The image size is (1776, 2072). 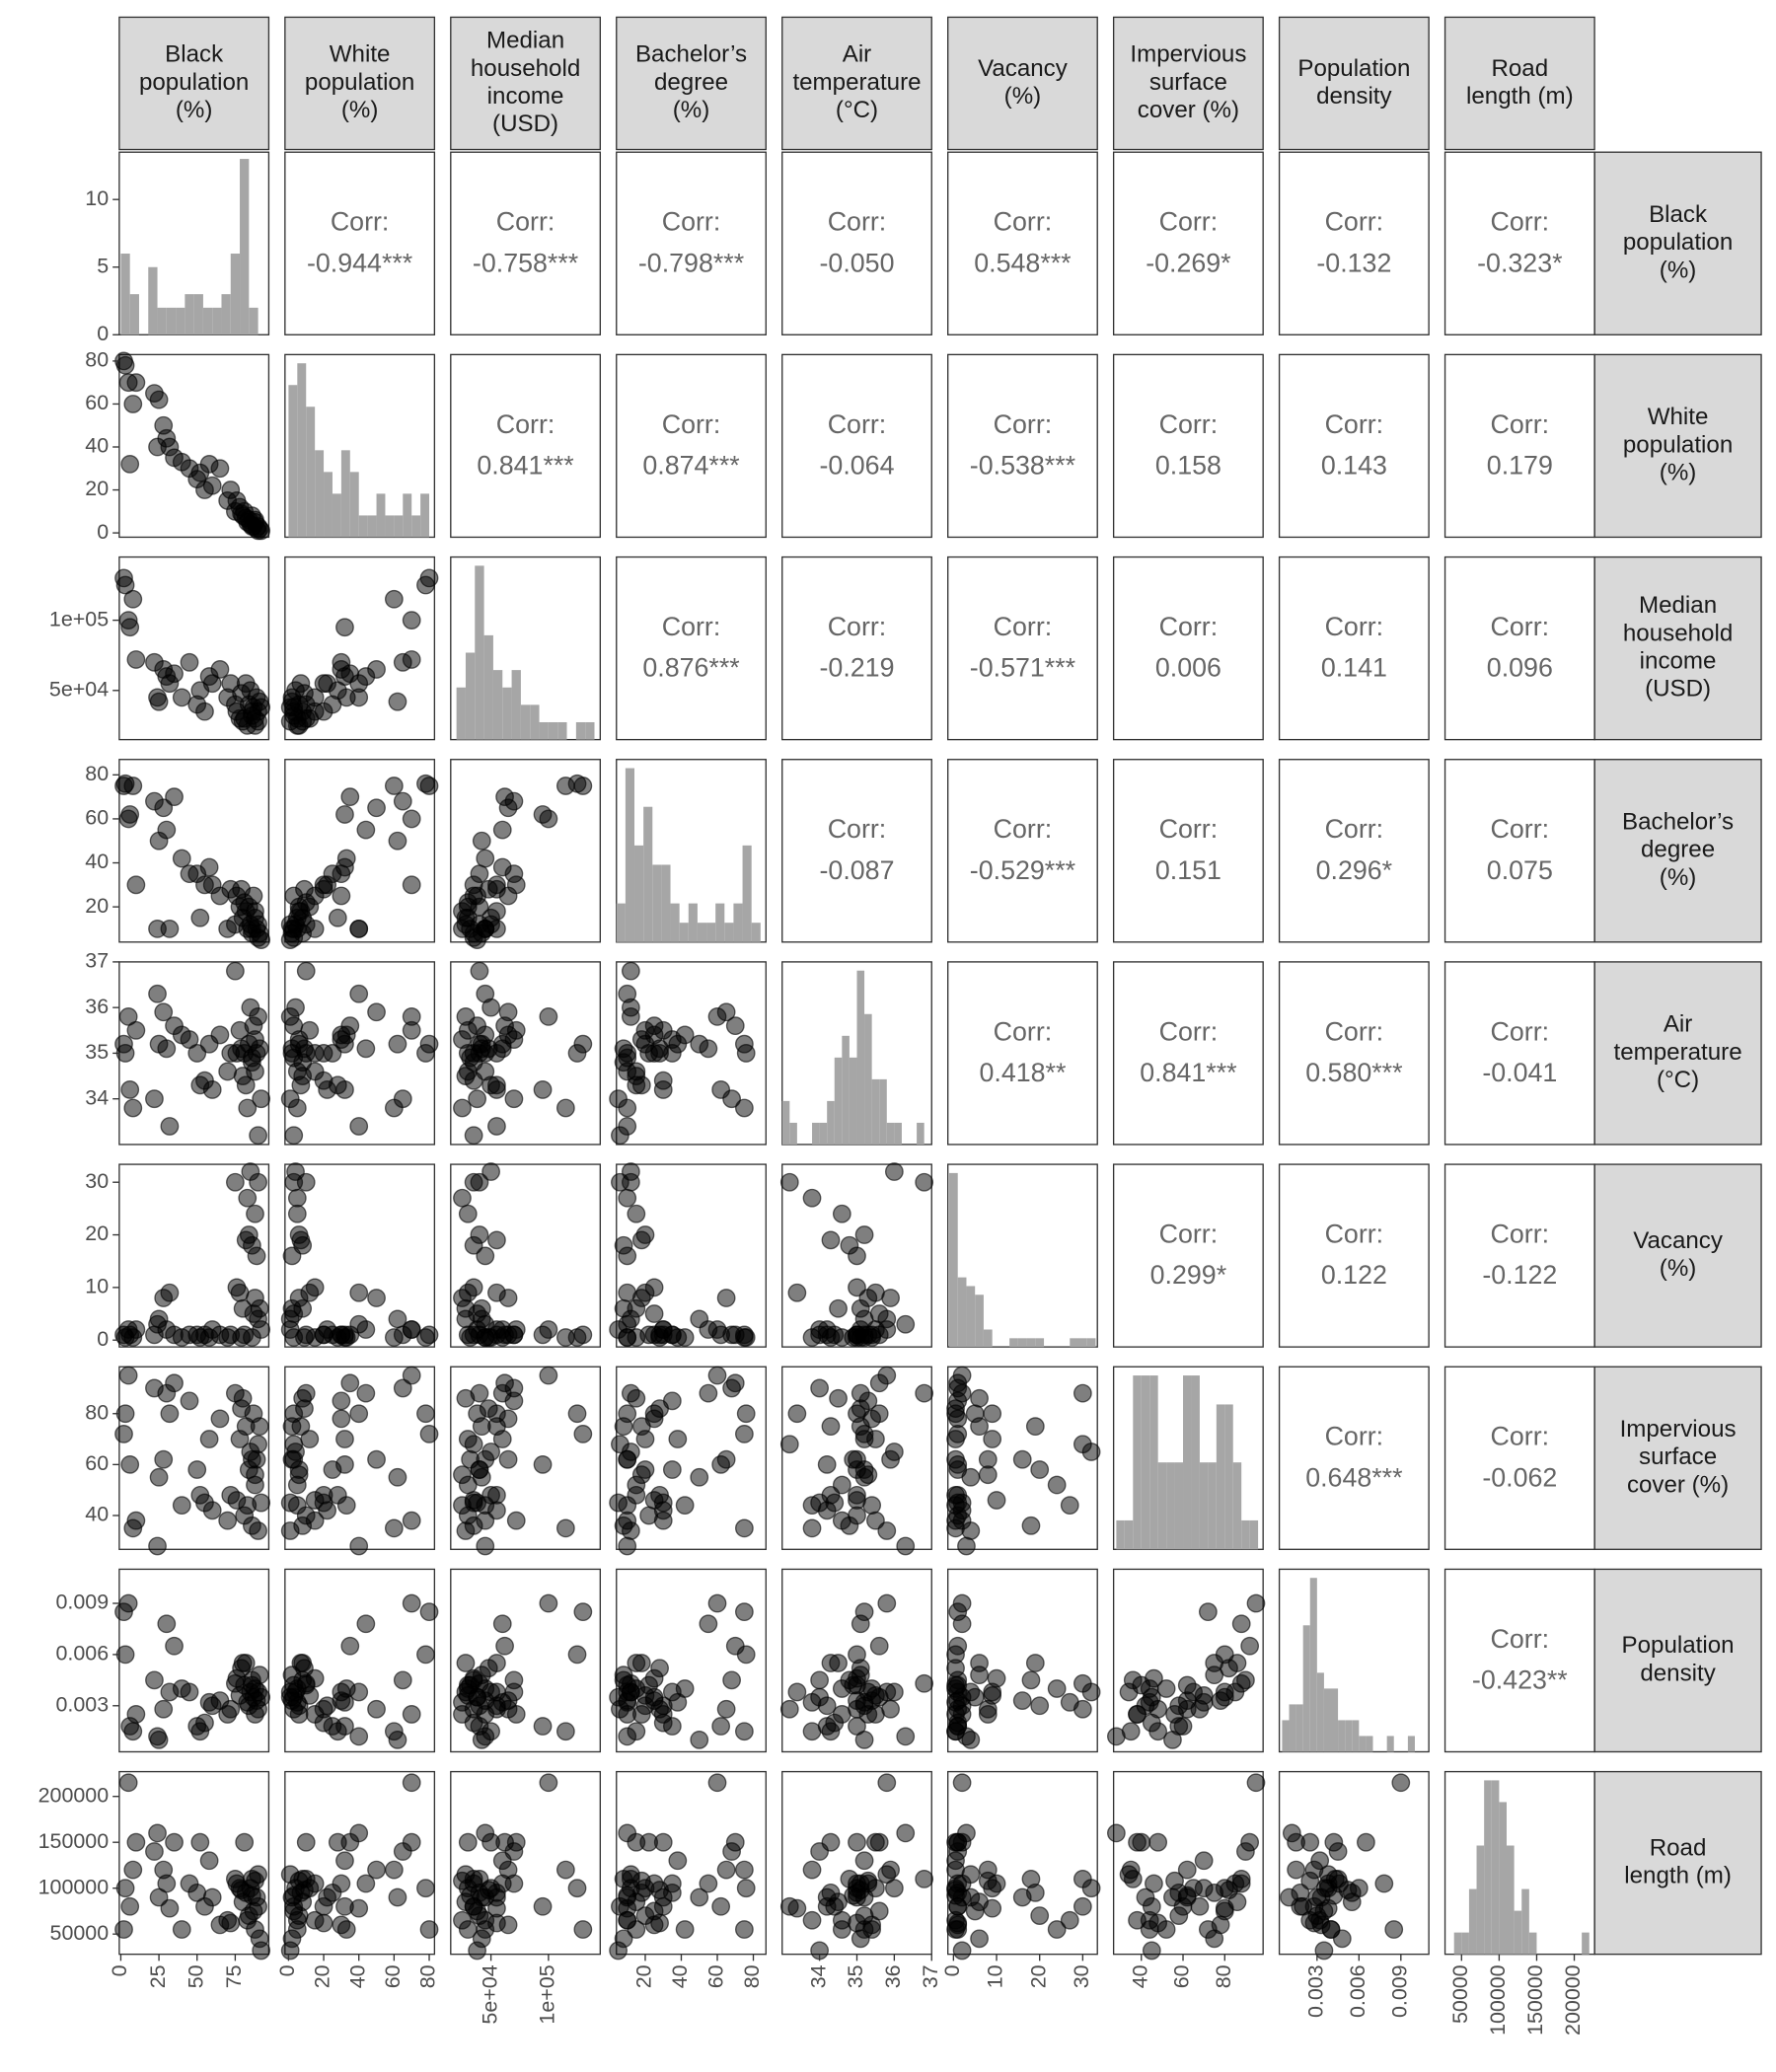 I want to click on x-tick-label: 35, so click(x=855, y=1976).